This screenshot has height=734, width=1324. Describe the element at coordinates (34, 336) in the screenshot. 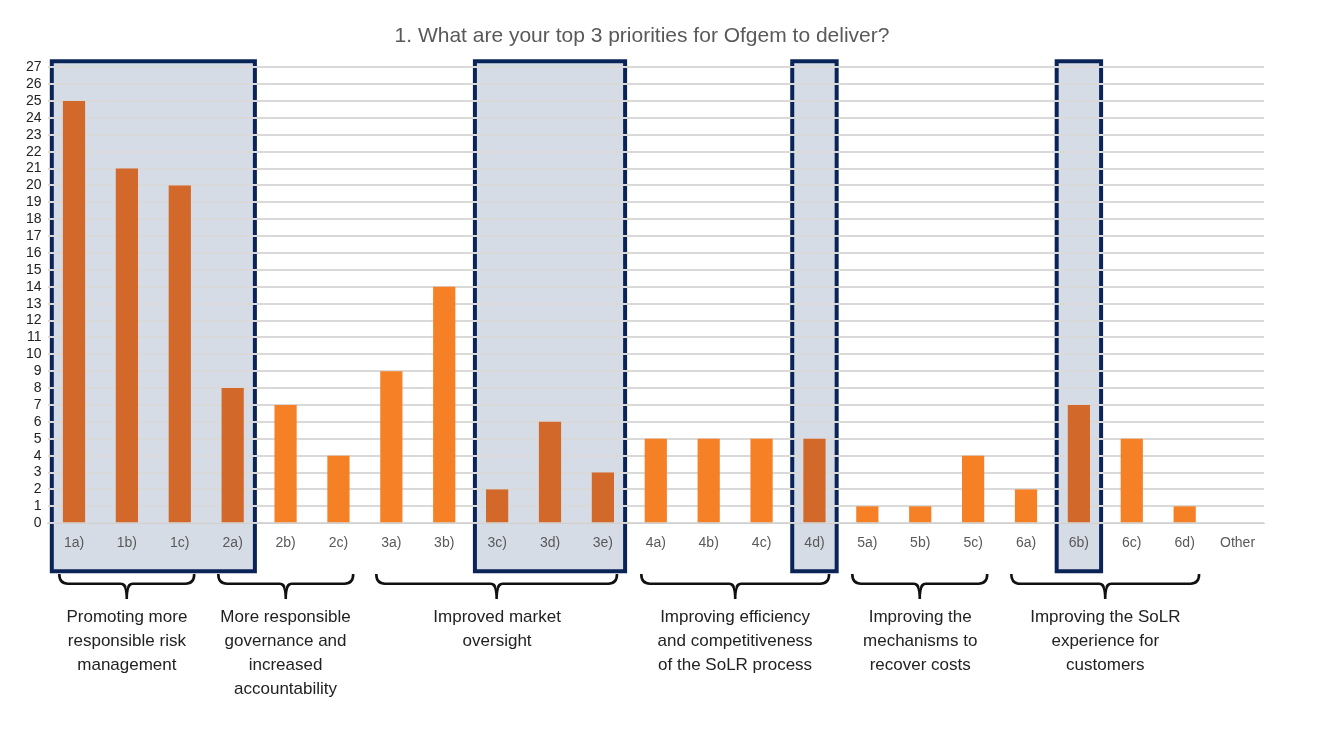

I see `y-tick-label: 11` at that location.